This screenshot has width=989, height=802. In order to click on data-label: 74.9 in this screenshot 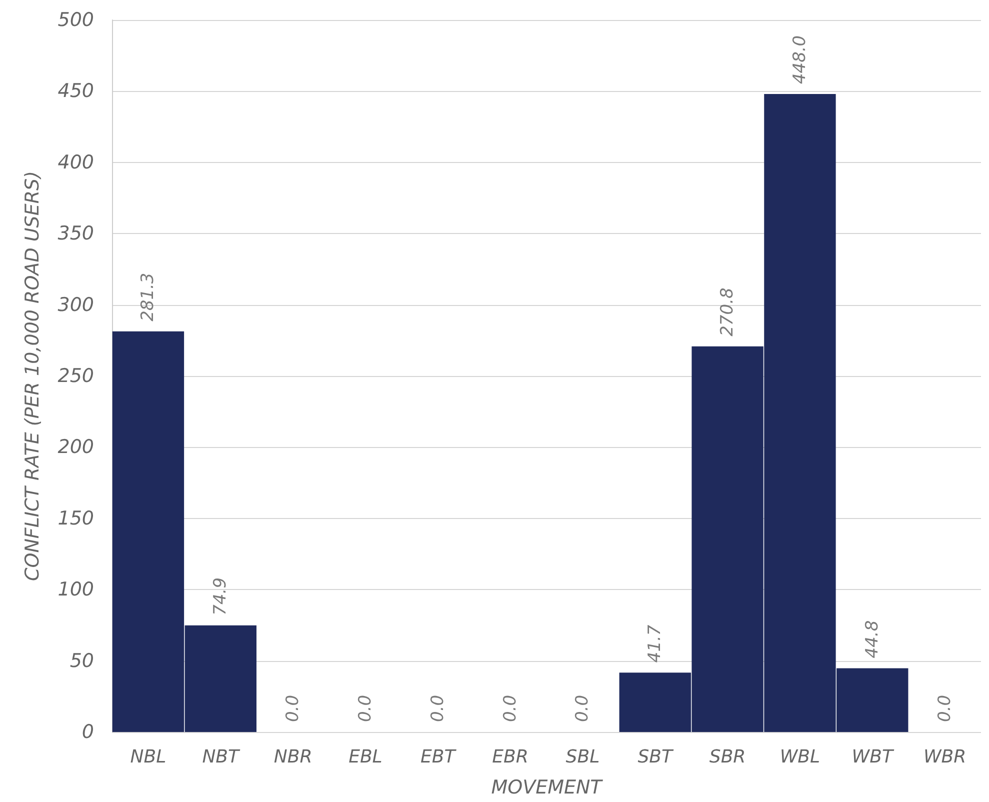, I will do `click(220, 596)`.